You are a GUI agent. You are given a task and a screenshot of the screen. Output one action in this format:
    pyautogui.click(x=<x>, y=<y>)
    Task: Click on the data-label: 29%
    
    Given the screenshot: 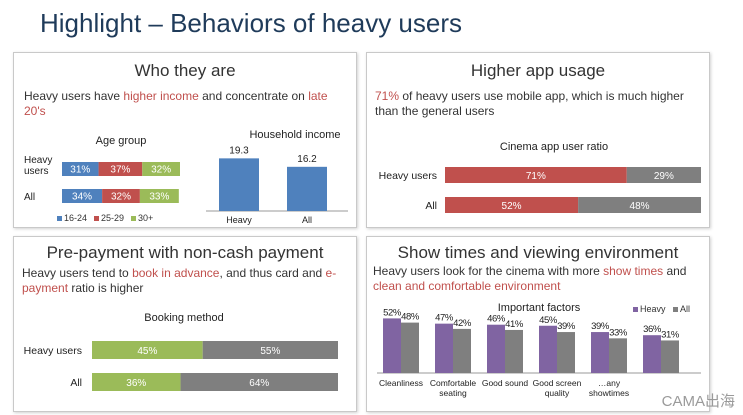 What is the action you would take?
    pyautogui.click(x=664, y=176)
    